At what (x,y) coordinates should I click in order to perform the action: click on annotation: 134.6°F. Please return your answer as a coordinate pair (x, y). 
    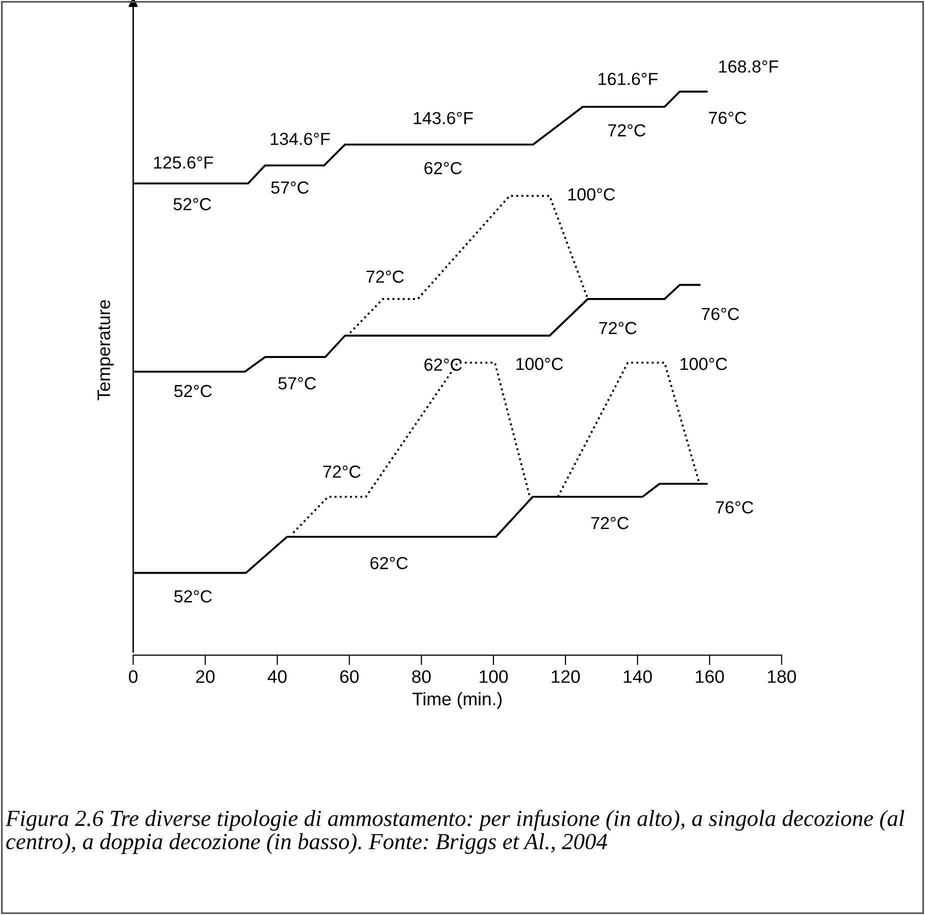
    Looking at the image, I should click on (300, 139).